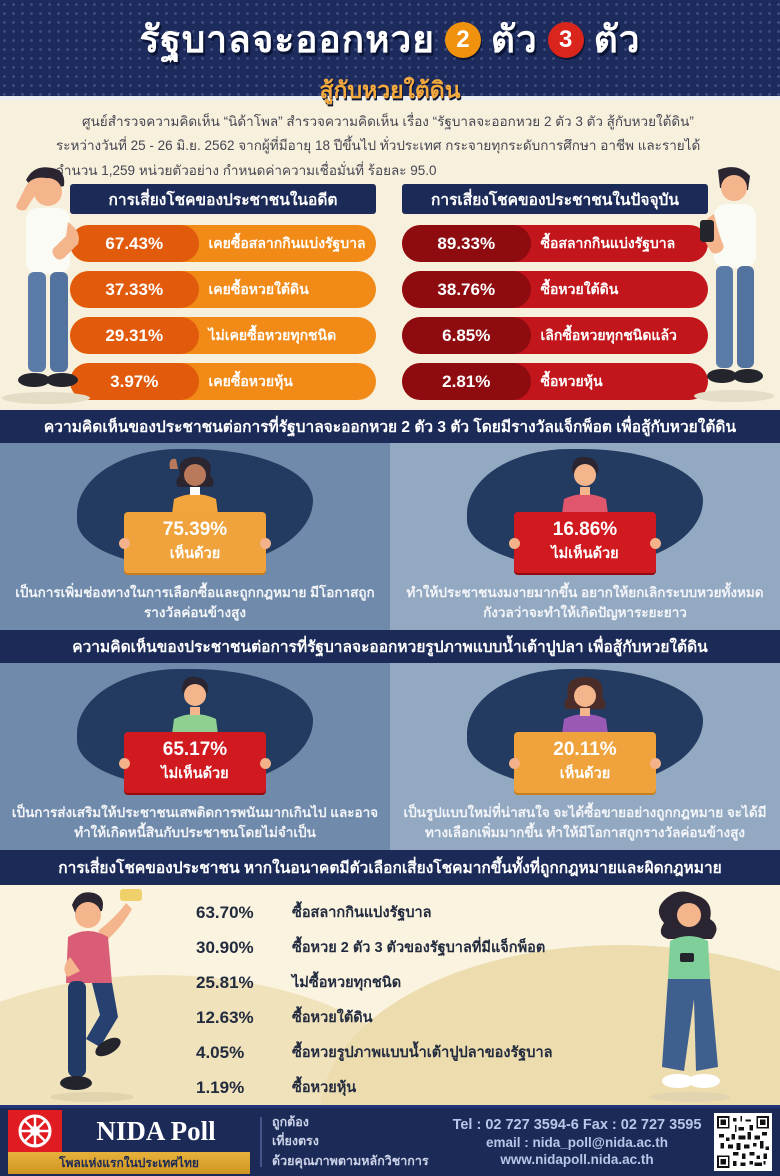 This screenshot has height=1176, width=780. Describe the element at coordinates (46, 285) in the screenshot. I see `illustration-man-scratching-head` at that location.